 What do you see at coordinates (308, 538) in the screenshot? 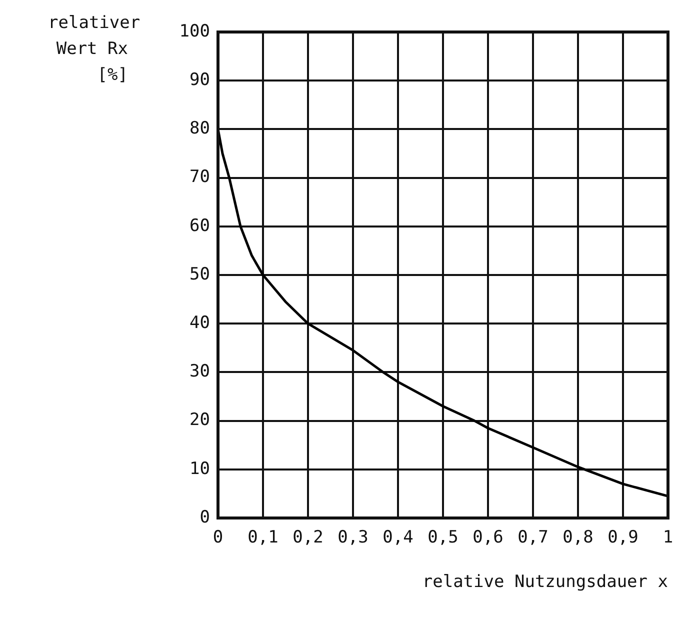
I see `x-tick-label: 0,2` at bounding box center [308, 538].